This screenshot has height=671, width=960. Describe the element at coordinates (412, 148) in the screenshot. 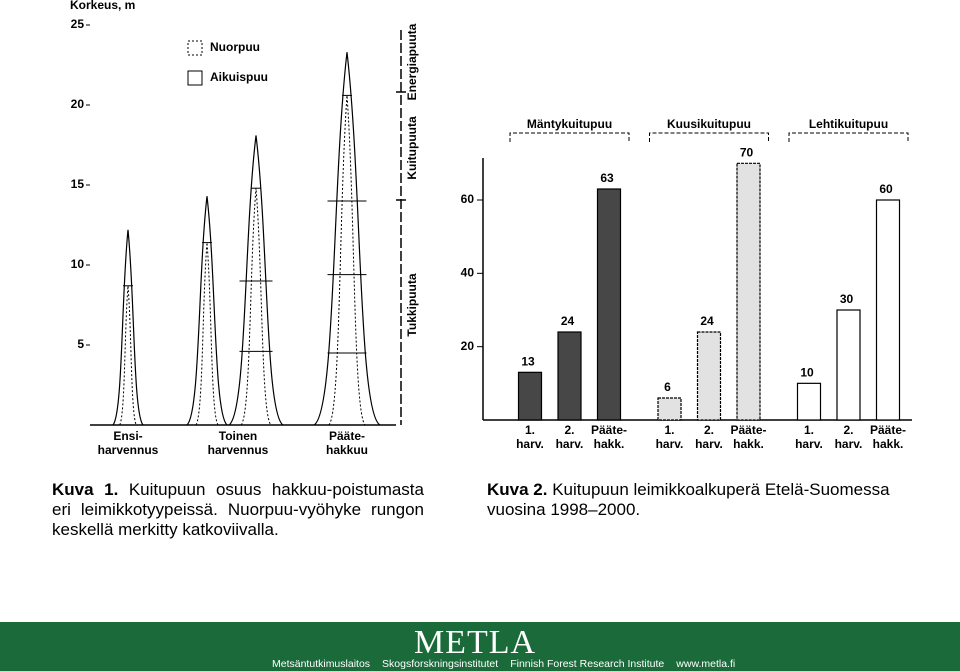

I see `zone-label: Kuitupuuta` at that location.